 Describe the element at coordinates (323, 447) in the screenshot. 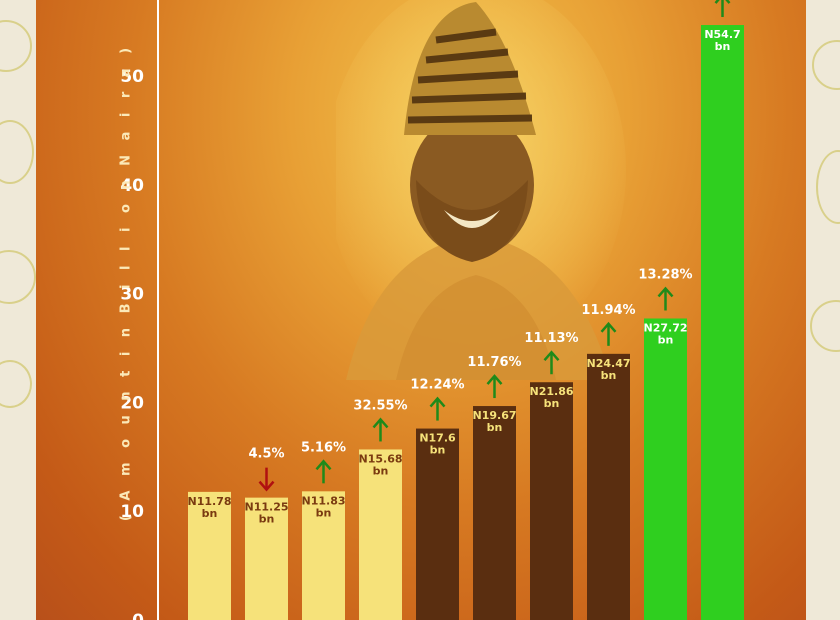

I see `change-percent-label: 5.16%` at that location.